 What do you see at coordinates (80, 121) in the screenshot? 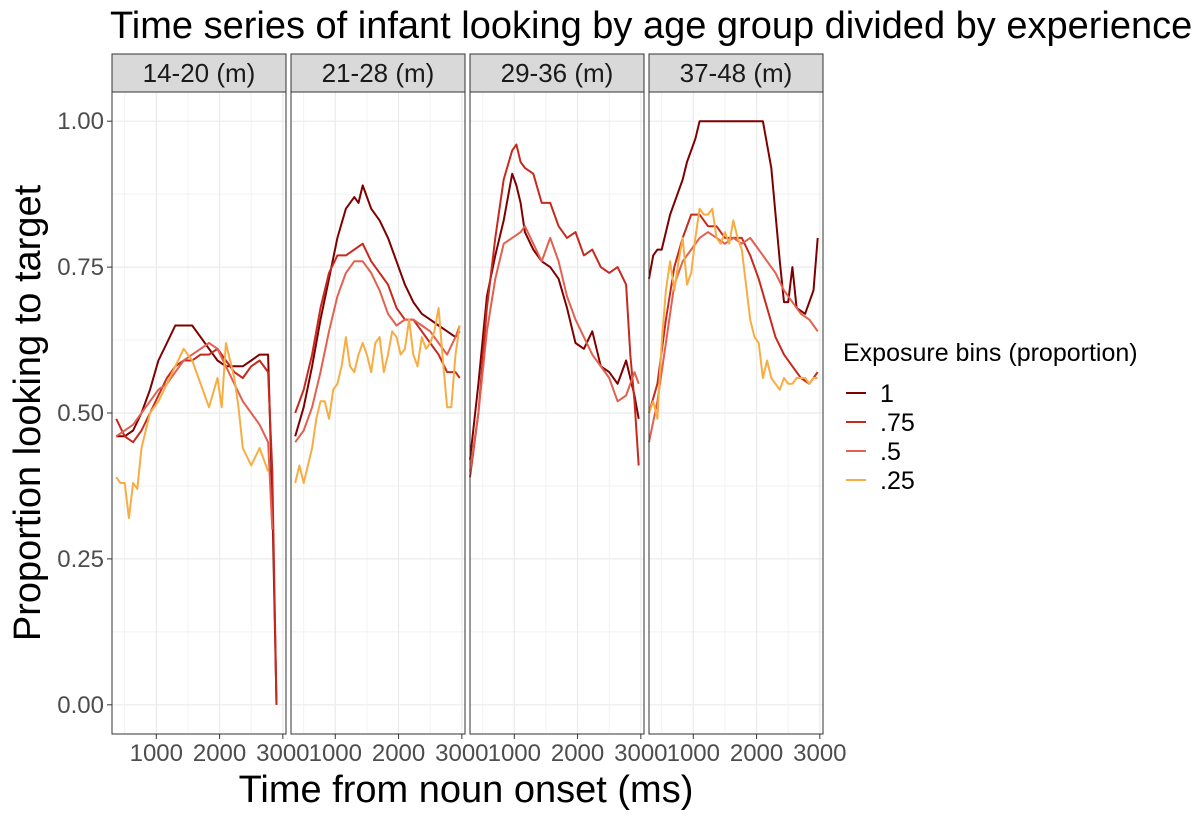
I see `y-tick-label: 1.00` at bounding box center [80, 121].